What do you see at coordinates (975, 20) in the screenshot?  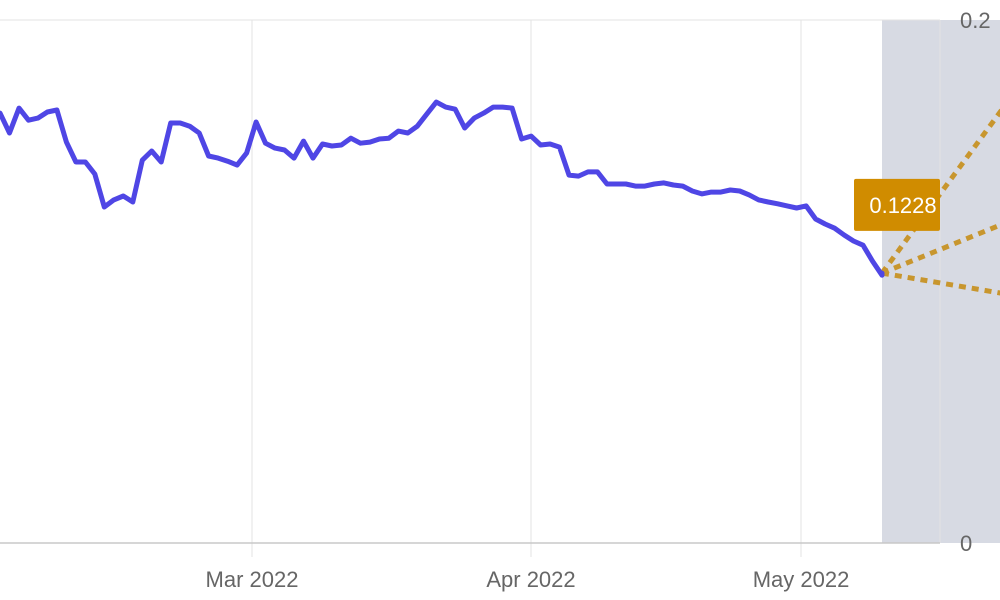 I see `y-tick-label: 0.2` at bounding box center [975, 20].